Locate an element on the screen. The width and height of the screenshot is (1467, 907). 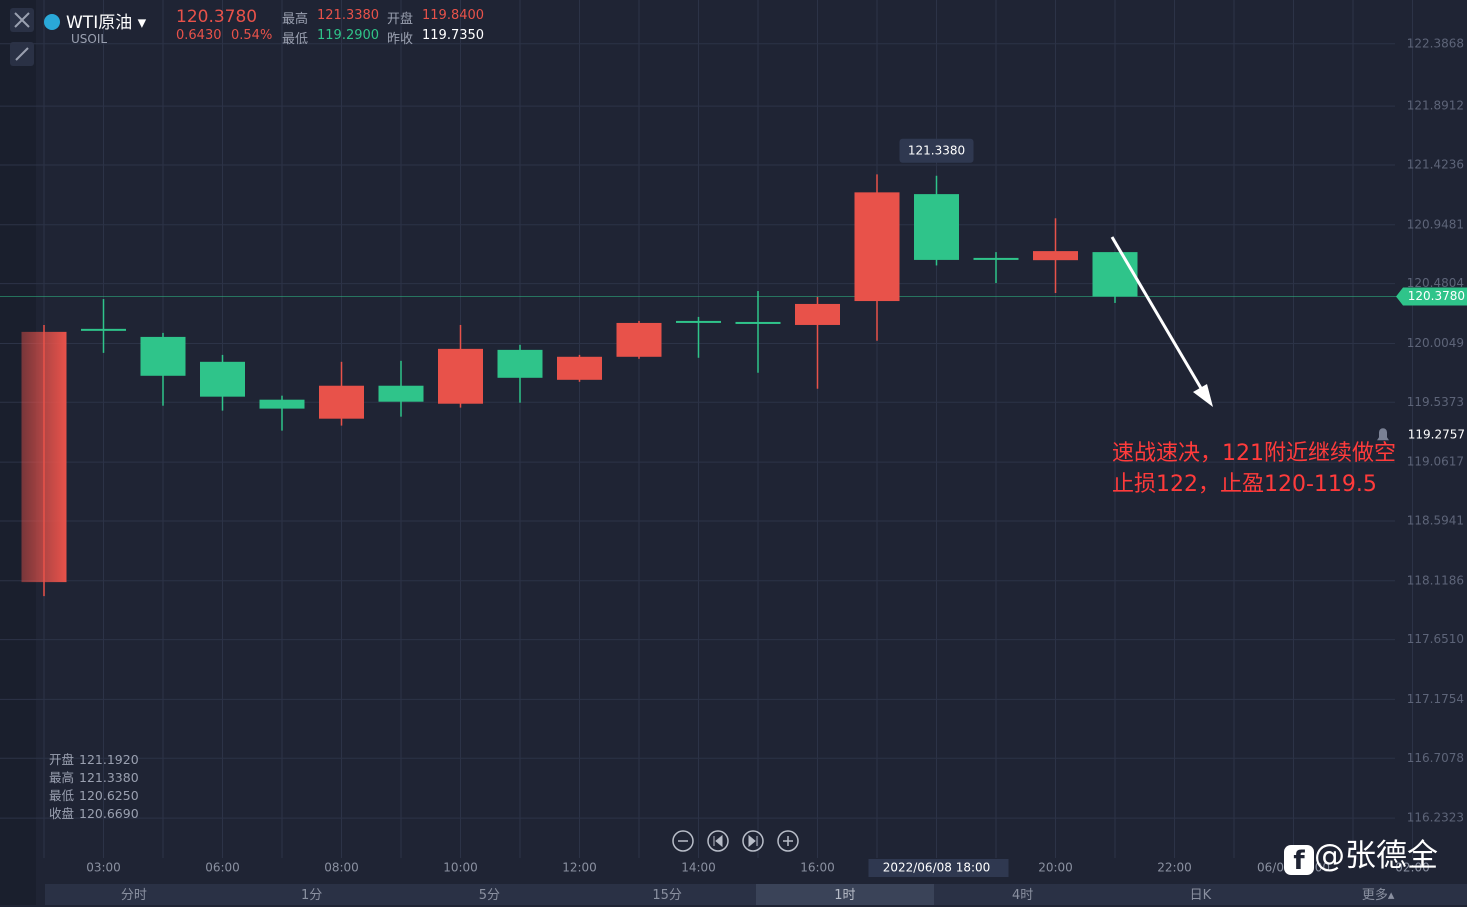
to-start is located at coordinates (718, 841).